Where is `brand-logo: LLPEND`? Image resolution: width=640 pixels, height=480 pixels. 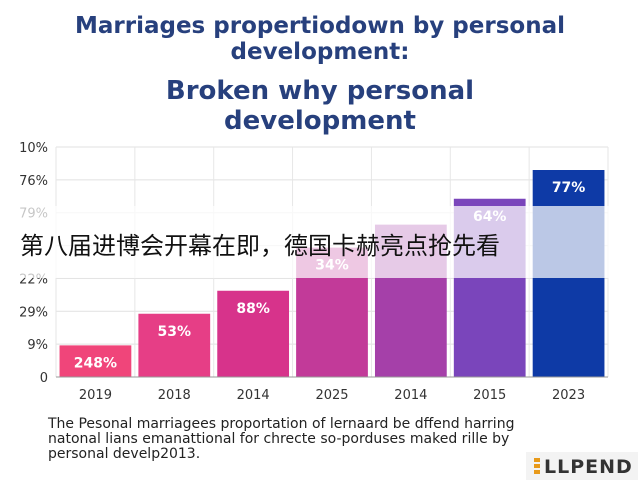
brand-logo: LLPEND is located at coordinates (582, 466).